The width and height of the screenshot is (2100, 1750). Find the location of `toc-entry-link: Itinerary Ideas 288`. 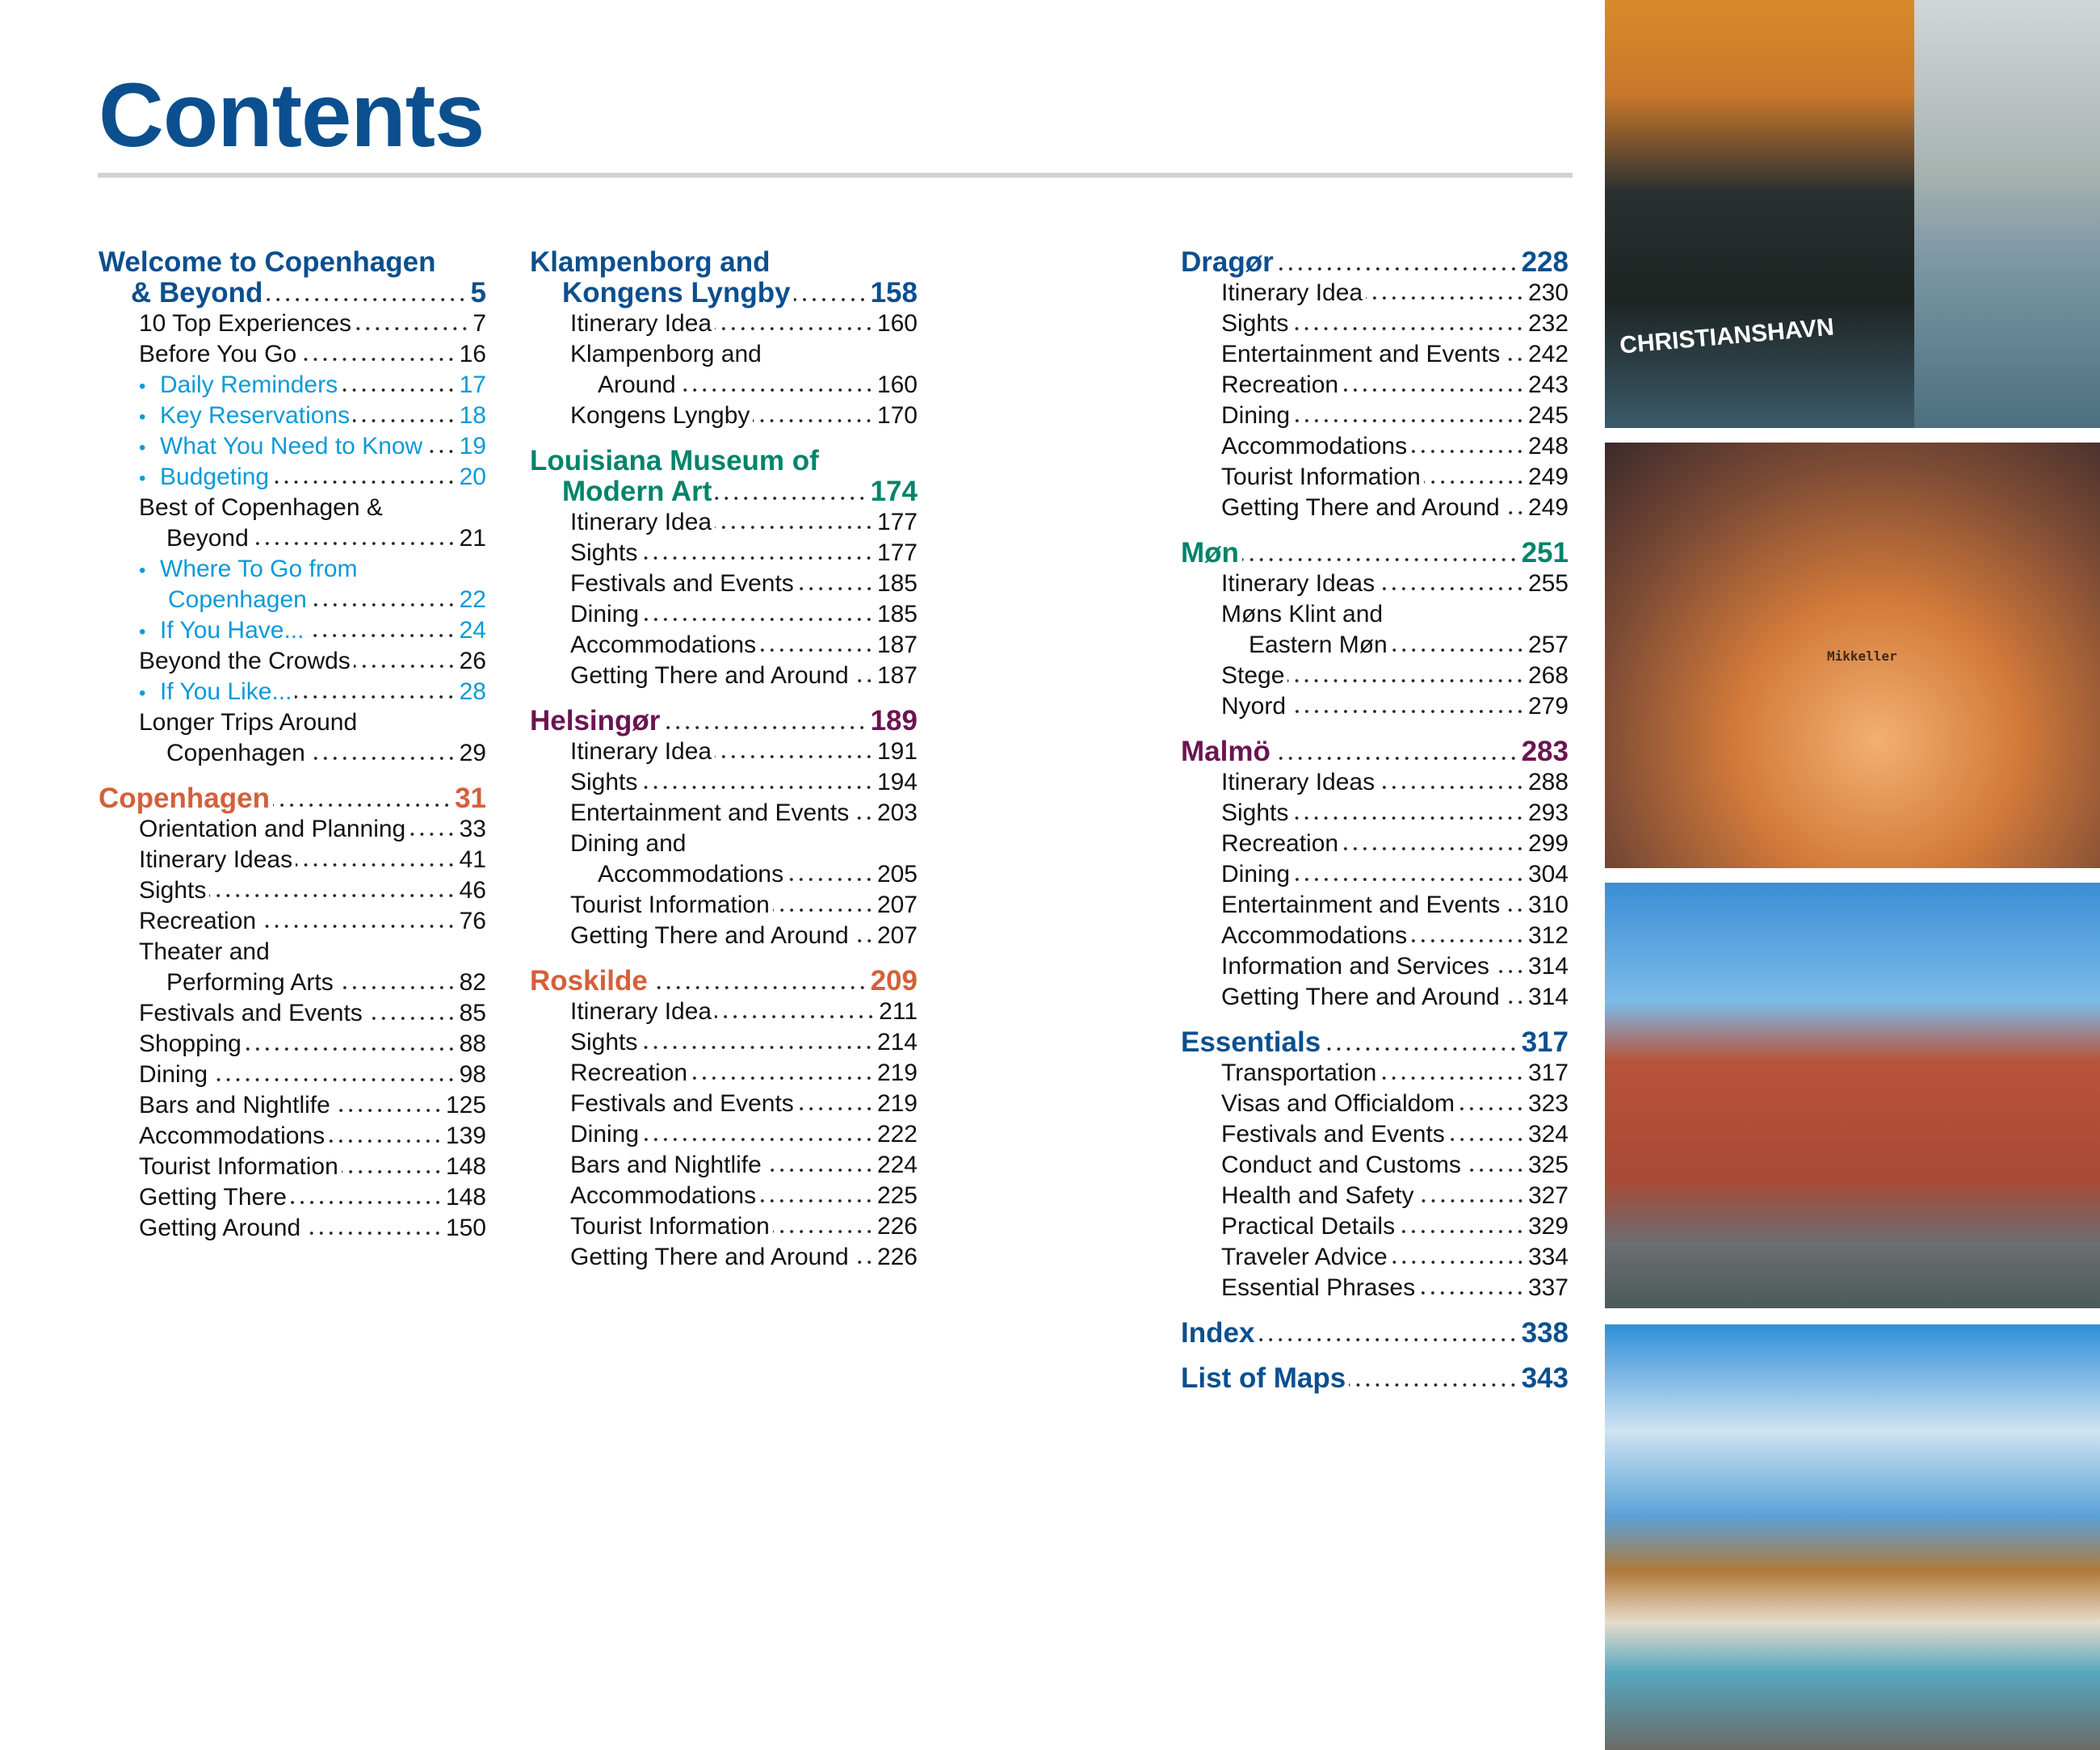

toc-entry-link: Itinerary Ideas 288 is located at coordinates (1375, 782).